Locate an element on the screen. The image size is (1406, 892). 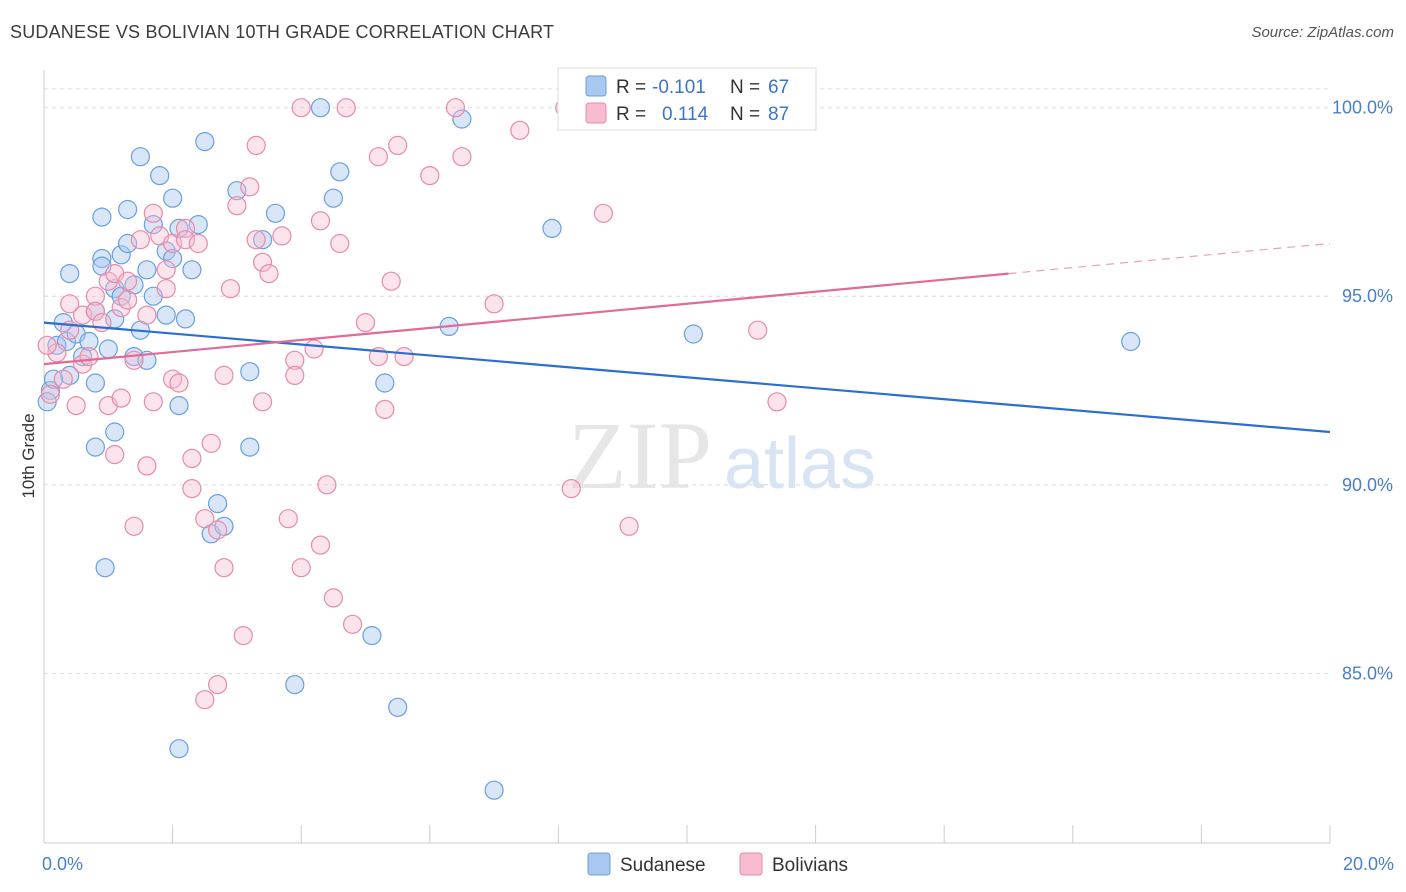
bottom-legend-swatch-bolivians is located at coordinates (751, 864).